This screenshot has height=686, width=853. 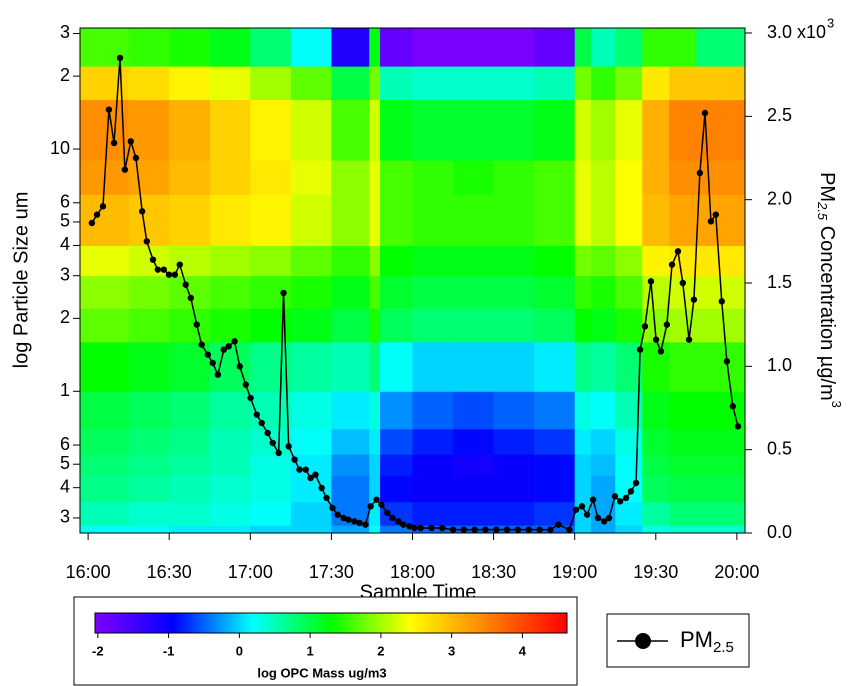 What do you see at coordinates (779, 282) in the screenshot?
I see `y2-tick-label: 1.5` at bounding box center [779, 282].